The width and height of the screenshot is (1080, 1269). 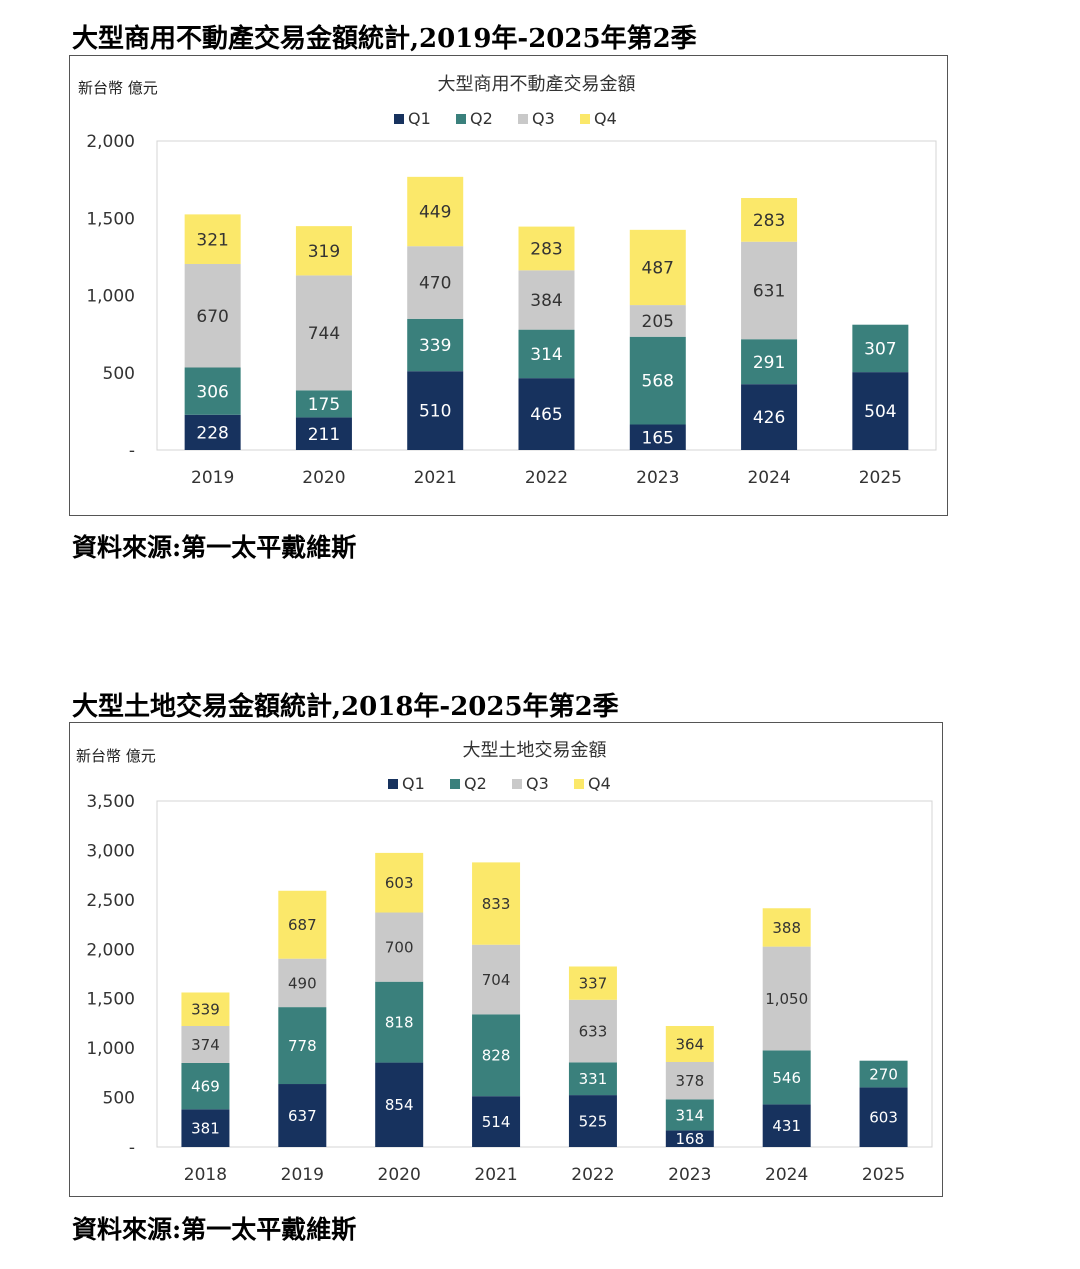 I want to click on legend-label-q4: Q4, so click(x=605, y=118).